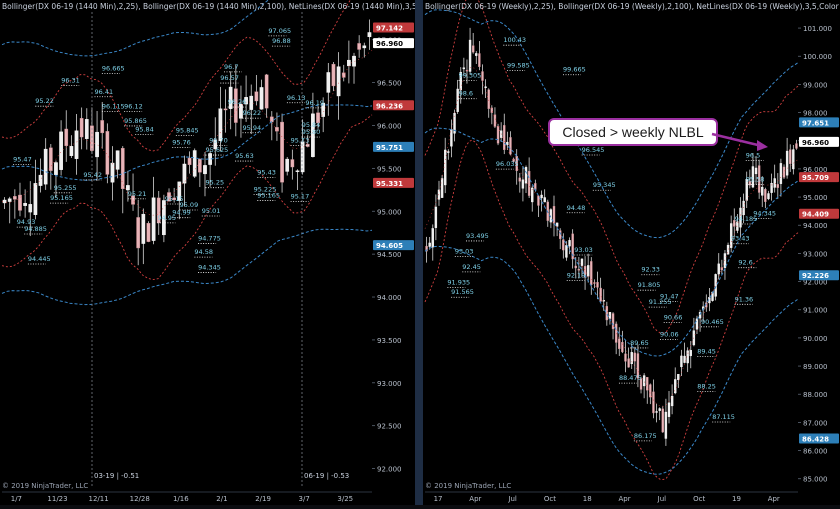 The image size is (840, 509). I want to click on netline-value-label: 96.88, so click(281, 41).